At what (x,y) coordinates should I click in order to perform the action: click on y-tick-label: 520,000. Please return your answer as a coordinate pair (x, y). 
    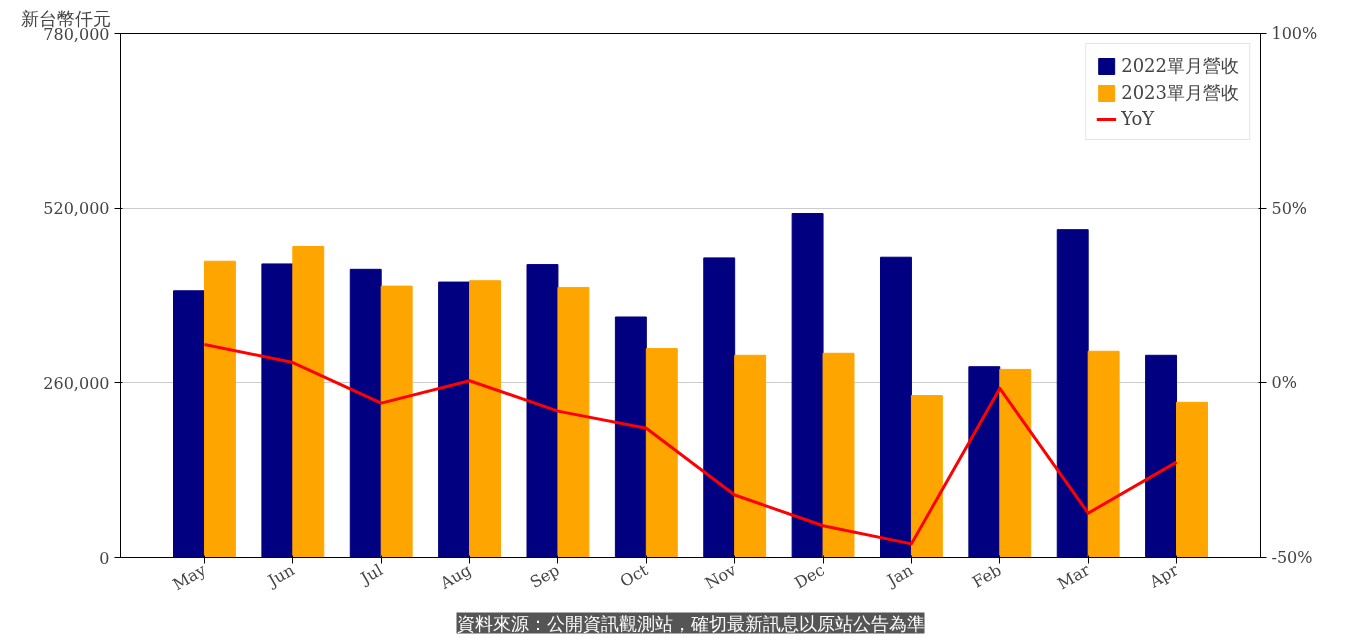
    Looking at the image, I should click on (76, 209).